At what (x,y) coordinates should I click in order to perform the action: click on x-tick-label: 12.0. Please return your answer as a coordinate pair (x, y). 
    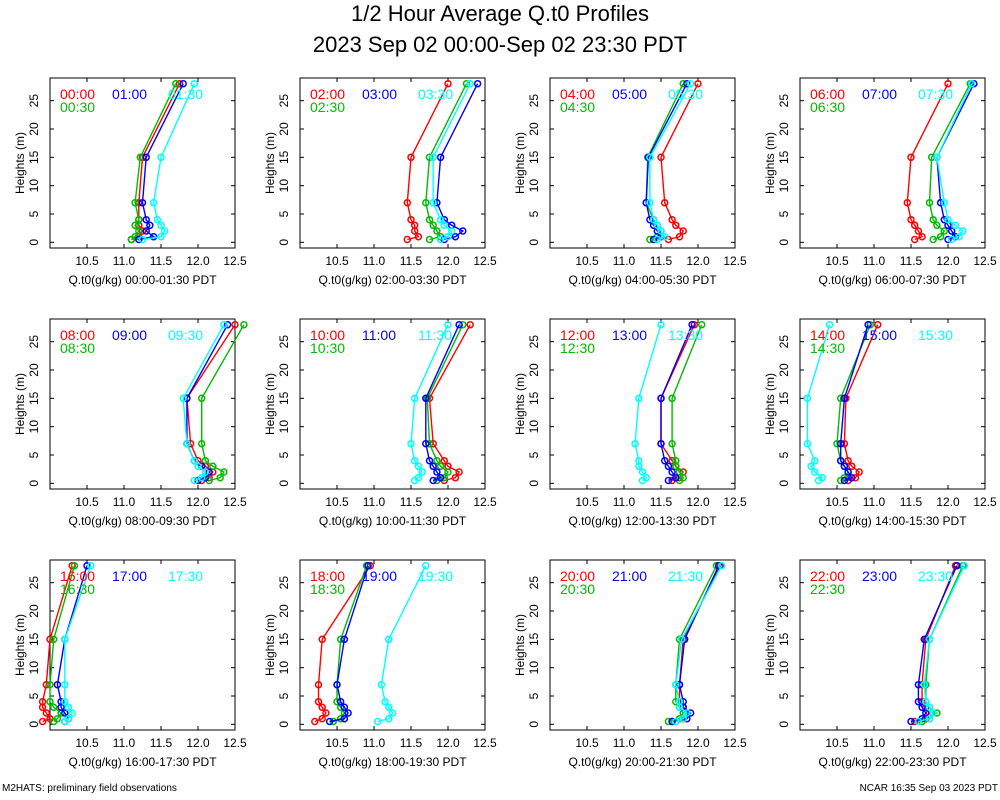
    Looking at the image, I should click on (948, 502).